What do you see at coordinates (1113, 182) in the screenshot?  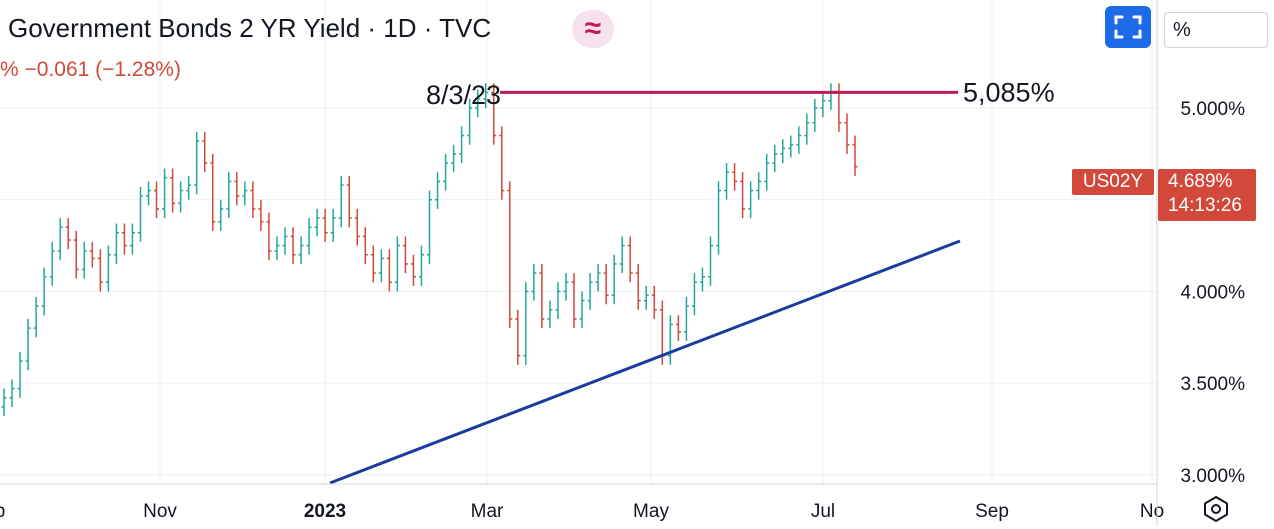 I see `symbol-tag: US02Y` at bounding box center [1113, 182].